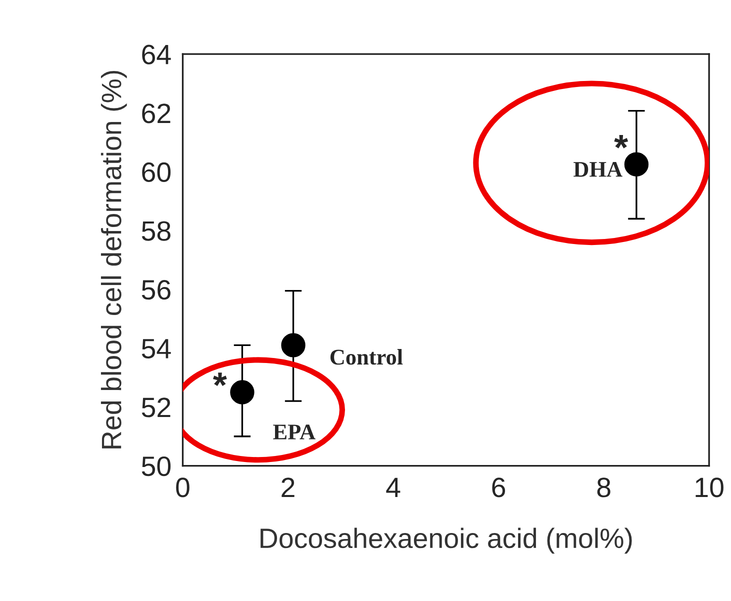  I want to click on annotation: EPA, so click(294, 432).